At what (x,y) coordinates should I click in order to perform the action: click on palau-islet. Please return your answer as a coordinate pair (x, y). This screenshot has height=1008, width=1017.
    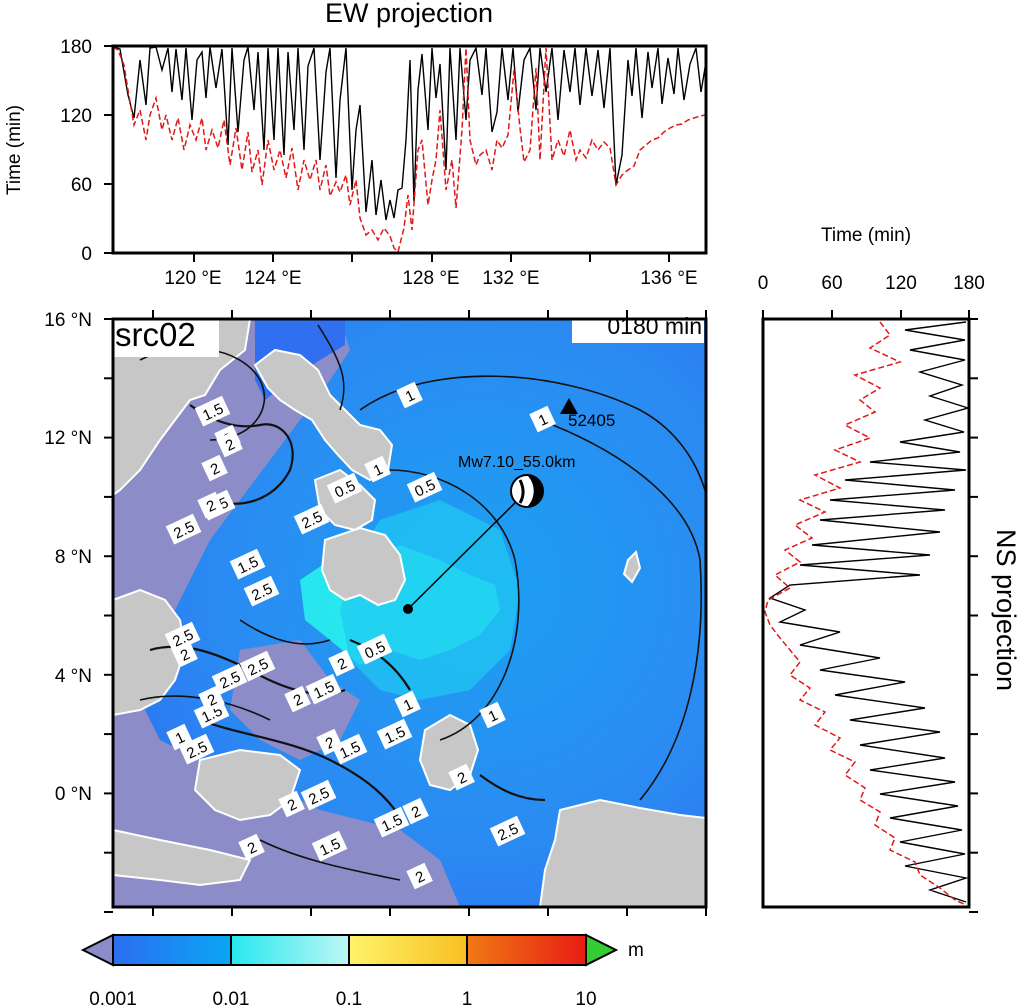
    Looking at the image, I should click on (632, 567).